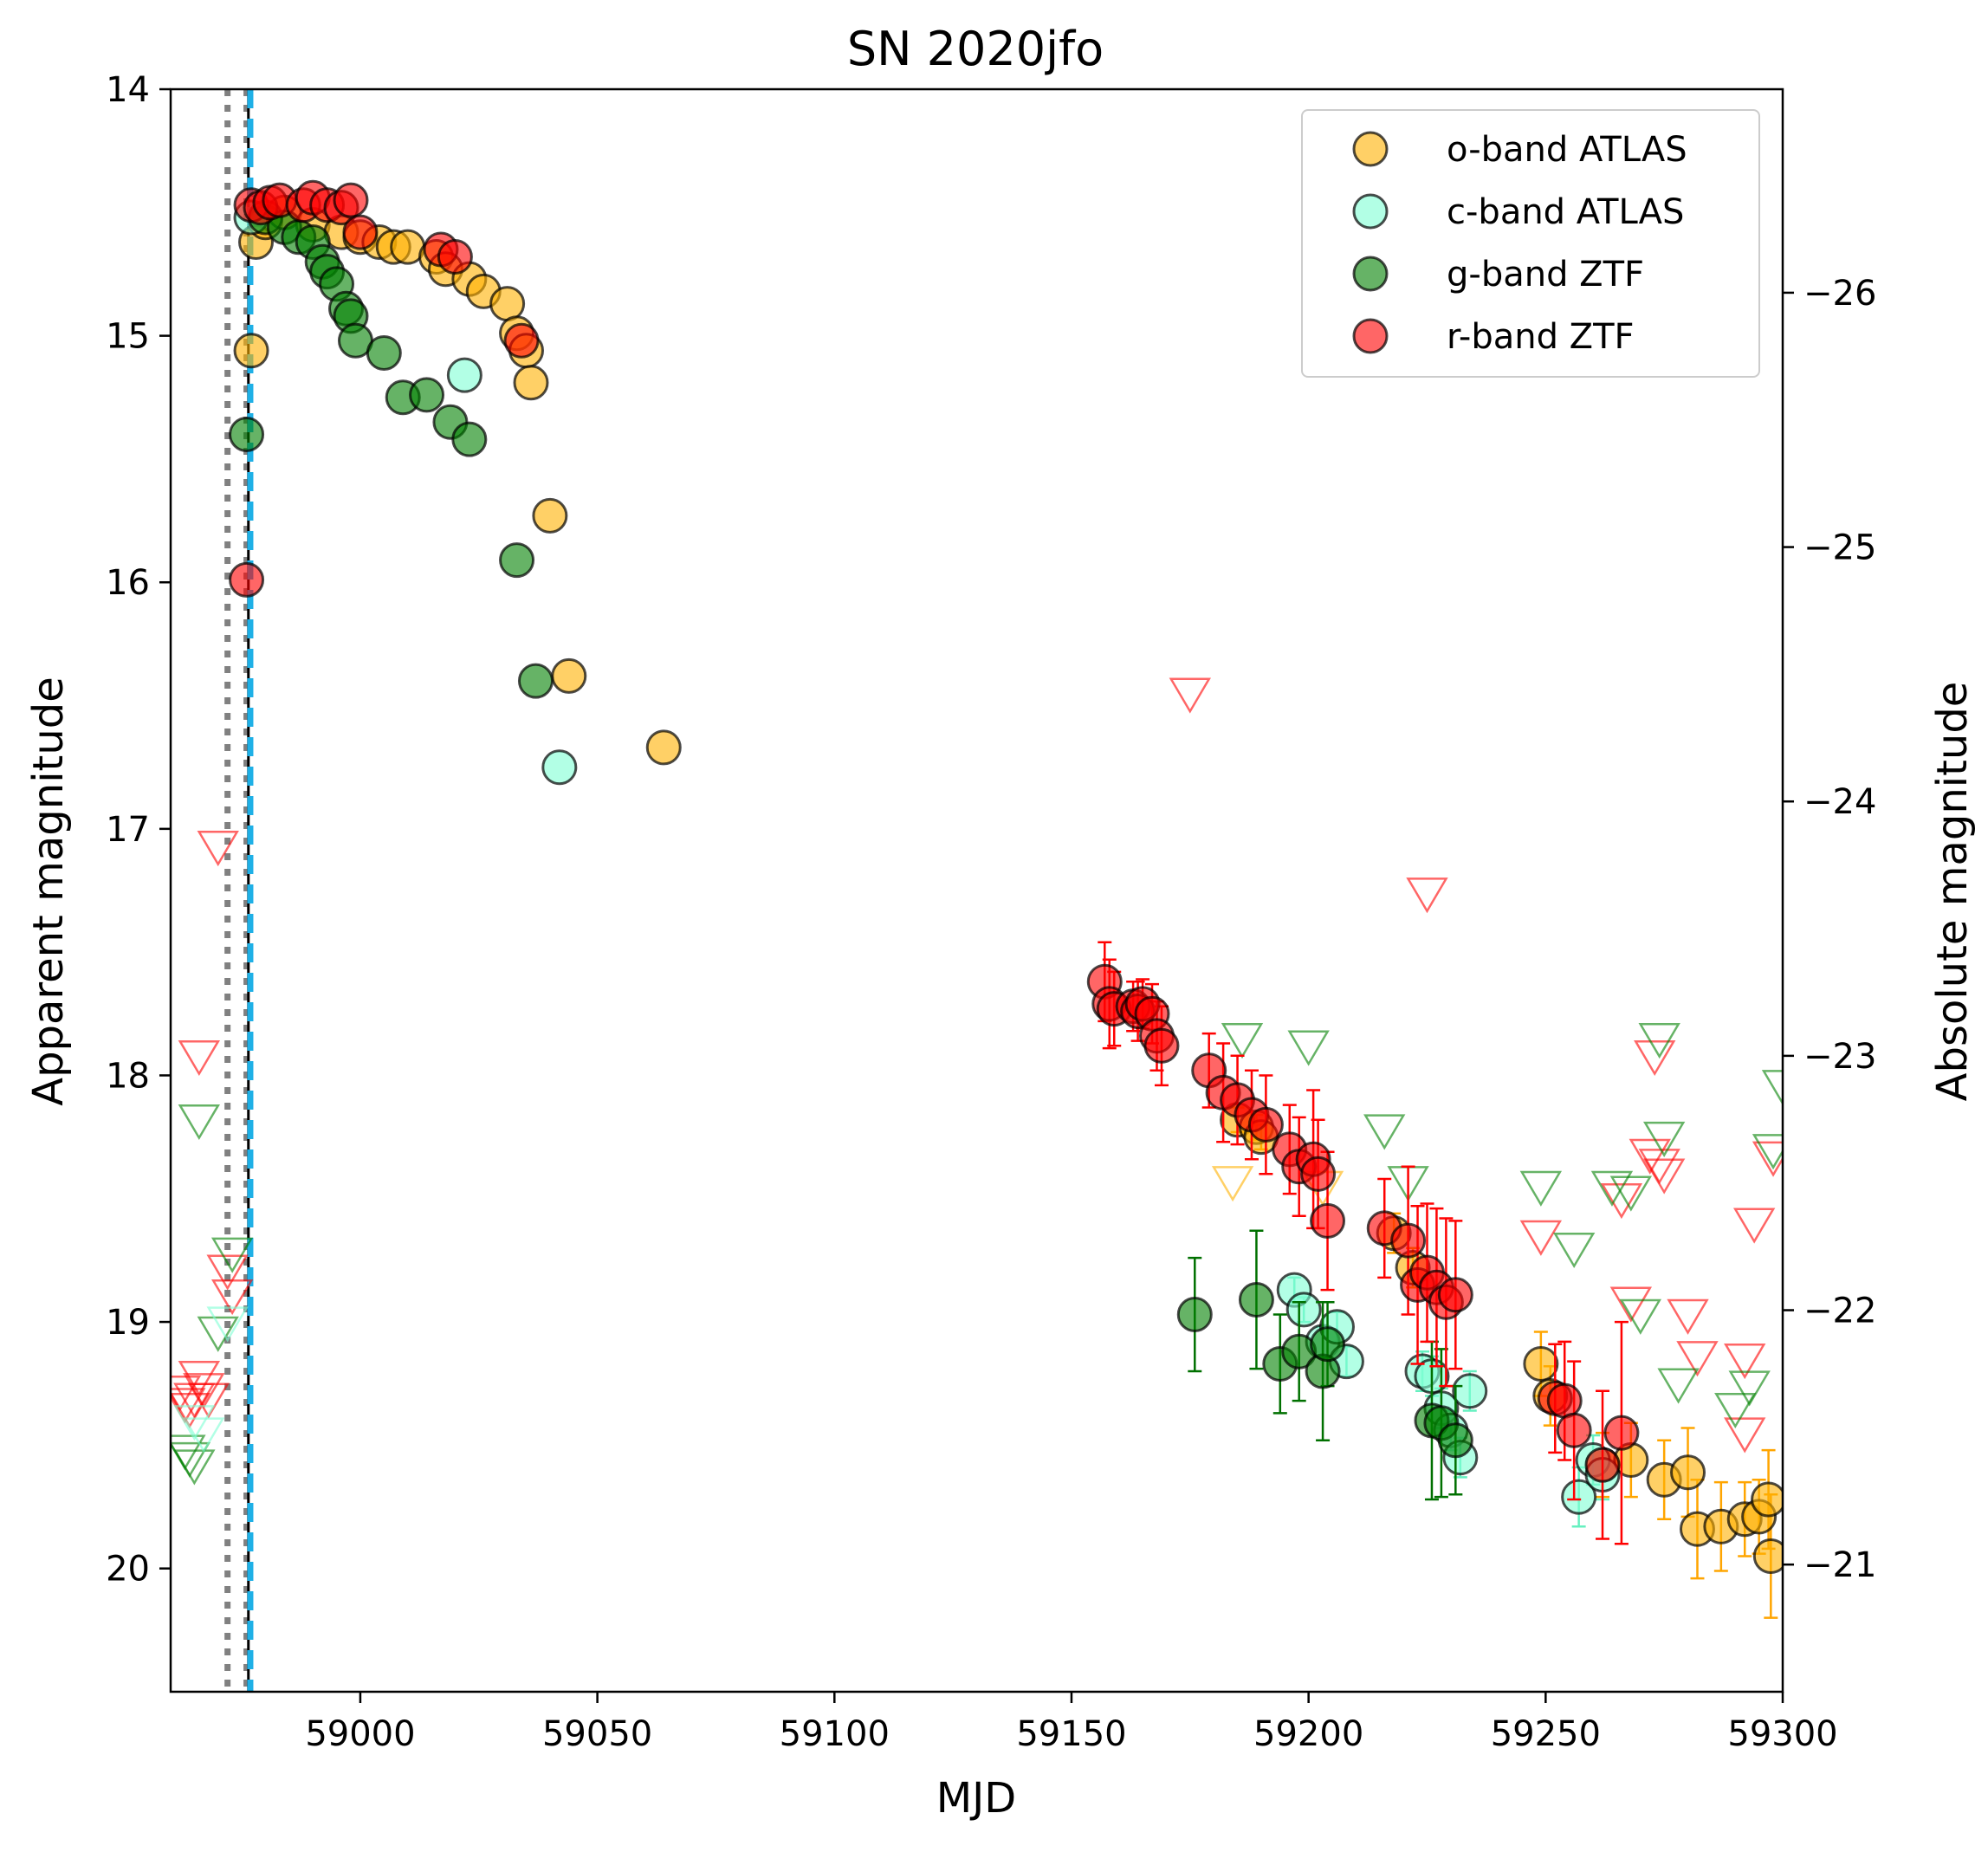 The width and height of the screenshot is (1988, 1852). What do you see at coordinates (1782, 1734) in the screenshot?
I see `x-tick-label: 59300` at bounding box center [1782, 1734].